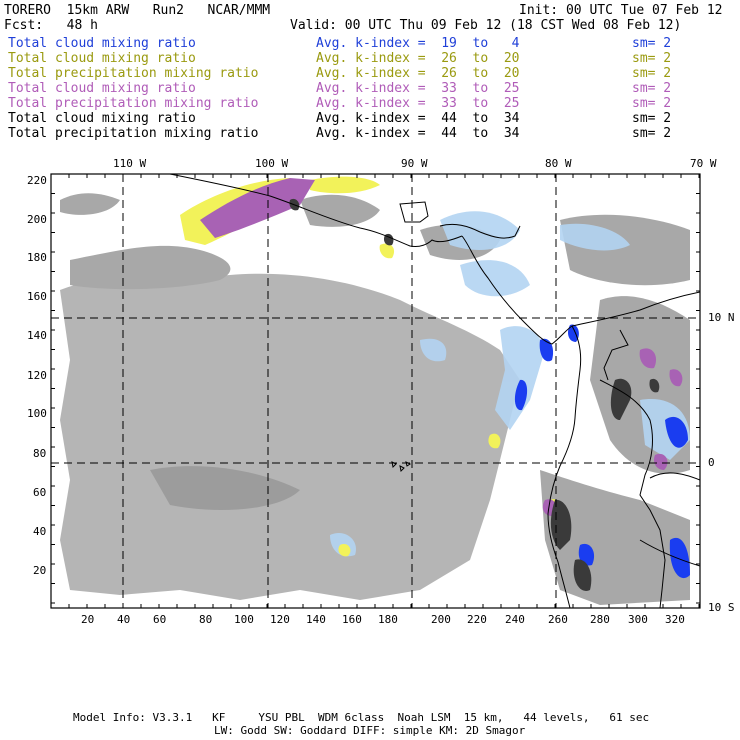  What do you see at coordinates (280, 619) in the screenshot?
I see `x-label-120: 120` at bounding box center [280, 619].